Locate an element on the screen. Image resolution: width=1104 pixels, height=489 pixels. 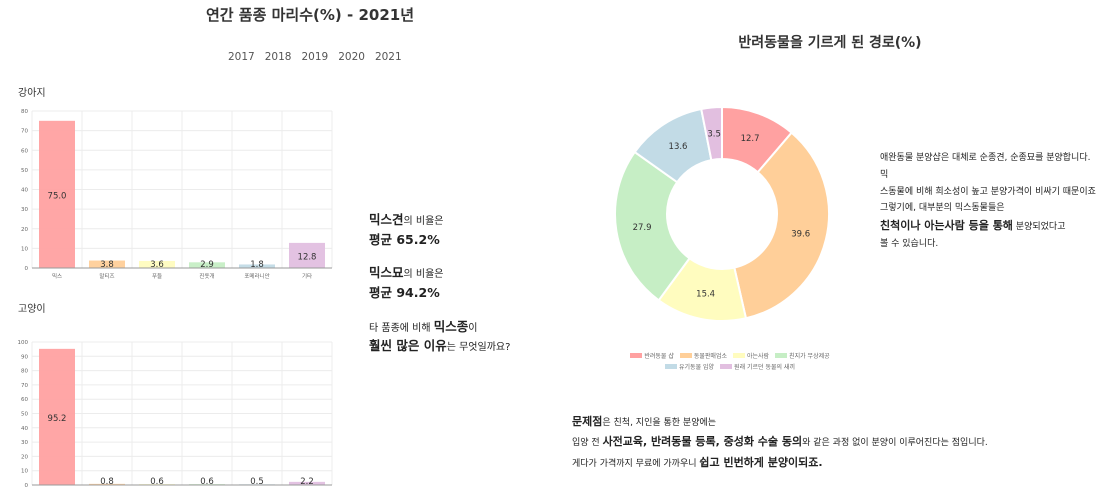
question2-strong: 훨씬 많은 이유 is located at coordinates (408, 345).